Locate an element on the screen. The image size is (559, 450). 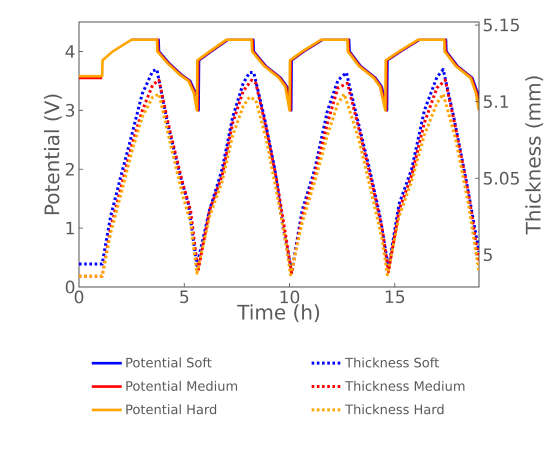
y2-tick-label: 5.1 is located at coordinates (496, 101).